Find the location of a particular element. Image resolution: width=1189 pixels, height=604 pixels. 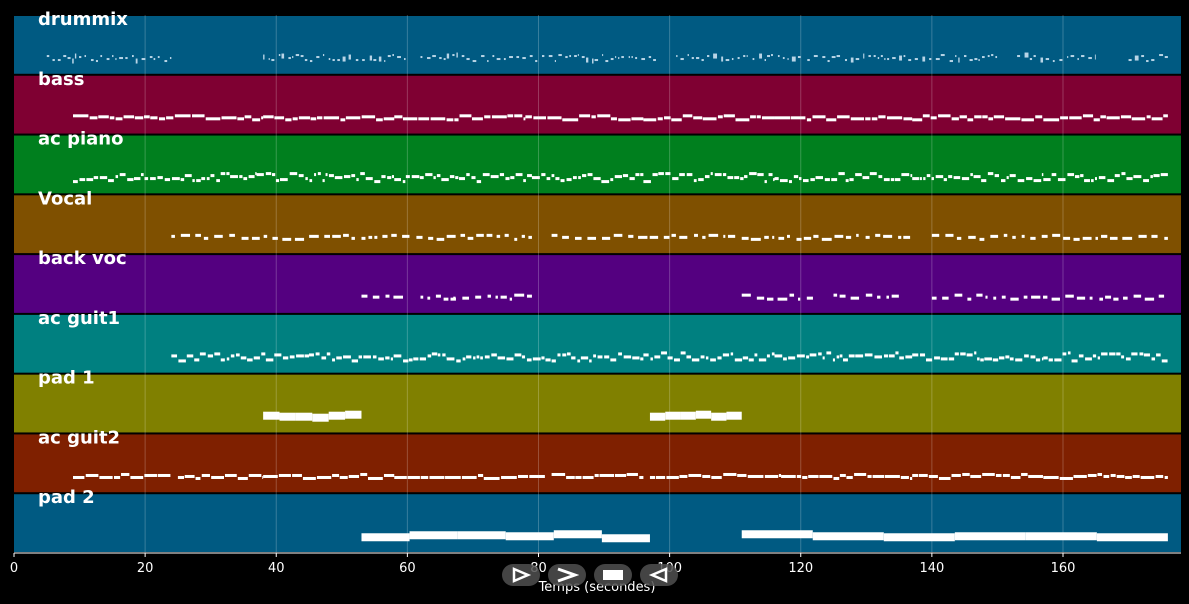

back-button is located at coordinates (659, 575).